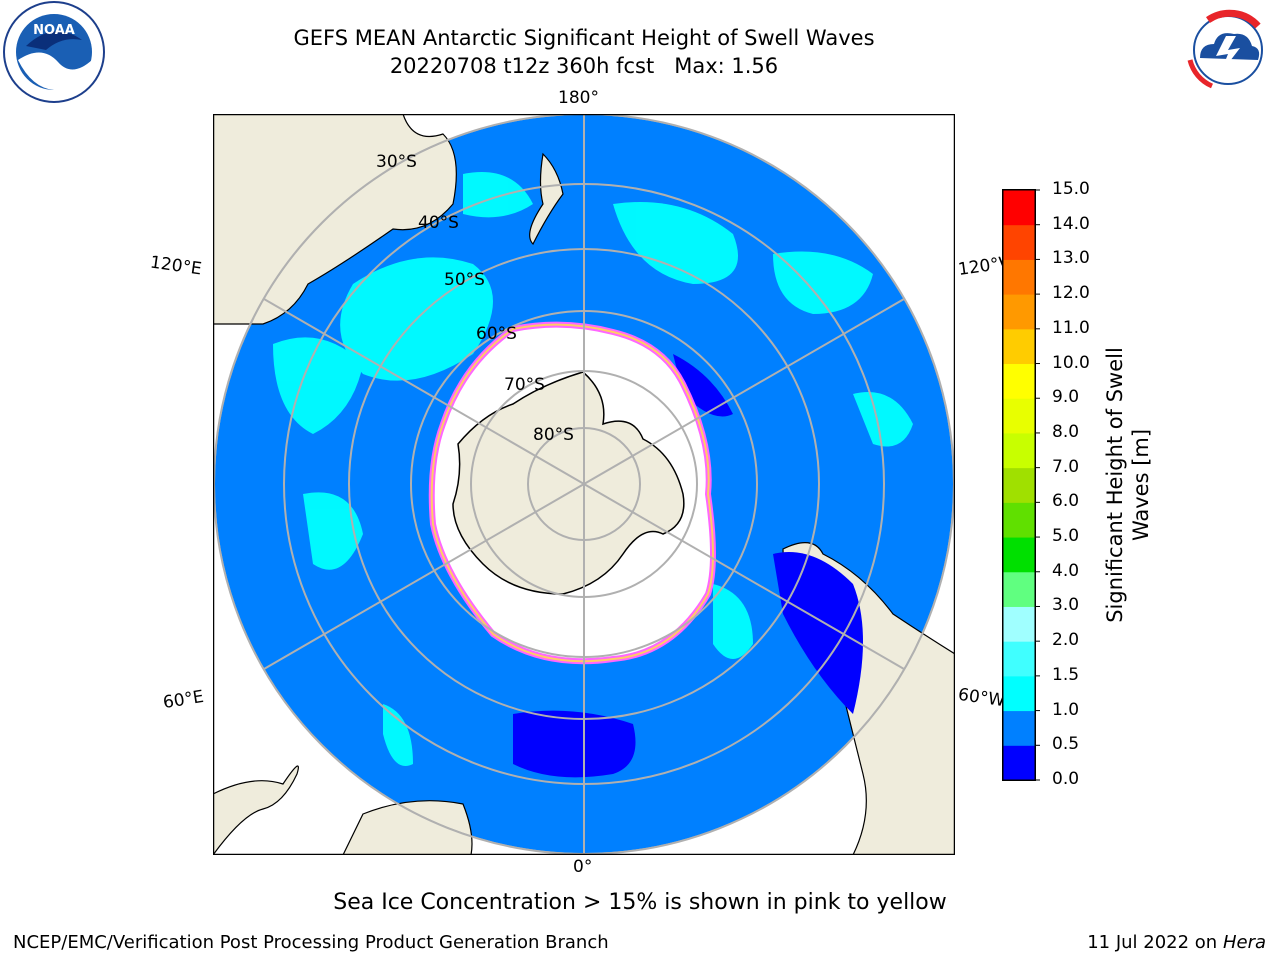 The height and width of the screenshot is (960, 1280). What do you see at coordinates (1071, 362) in the screenshot?
I see `colorbar-tick-label: 10.0` at bounding box center [1071, 362].